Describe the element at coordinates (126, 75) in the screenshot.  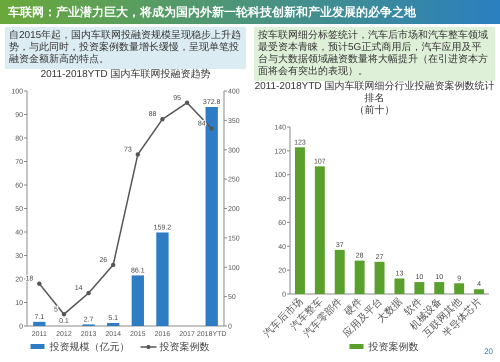
I see `chart-title: 2011-2018YTD 国内车联网投融资趋势` at that location.